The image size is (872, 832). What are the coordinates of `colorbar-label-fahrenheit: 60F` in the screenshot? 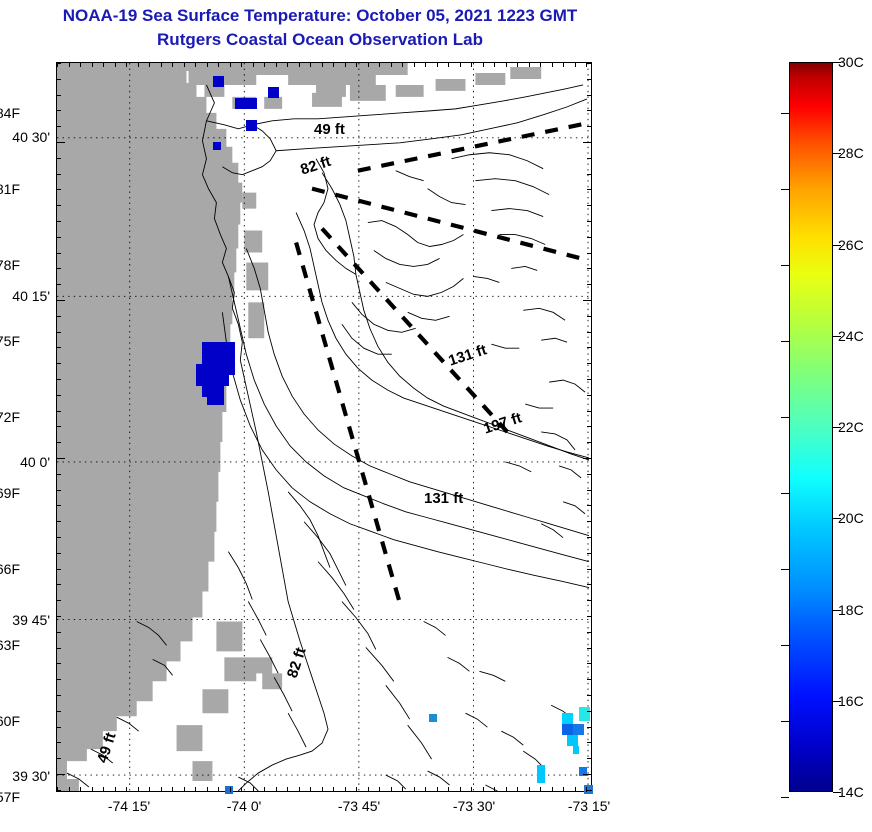 It's located at (10, 721).